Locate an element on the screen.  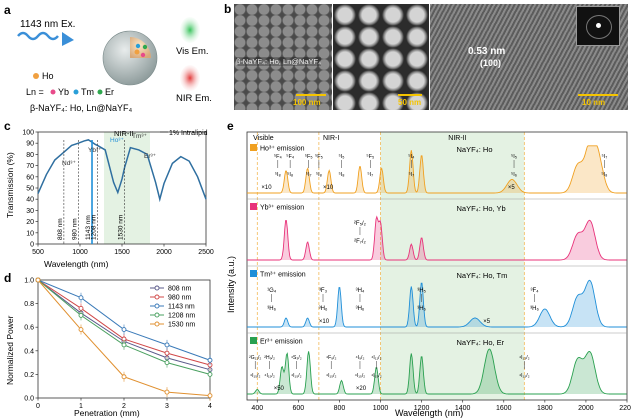
c-ion-marker: Er³⁺ is located at coordinates (150, 156).